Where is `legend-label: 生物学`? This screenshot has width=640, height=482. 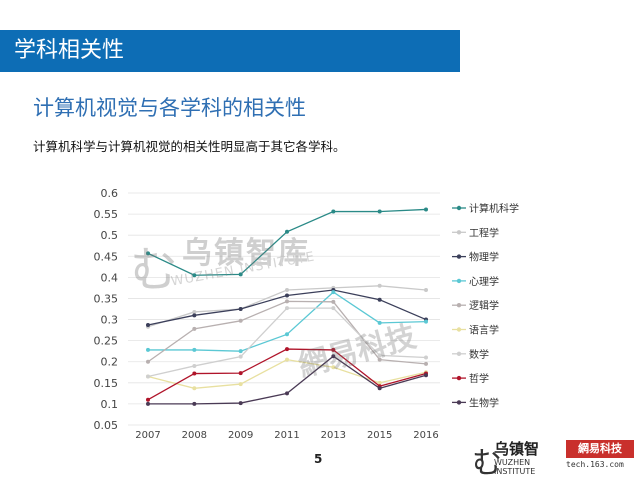
legend-label: 生物学 is located at coordinates (484, 402).